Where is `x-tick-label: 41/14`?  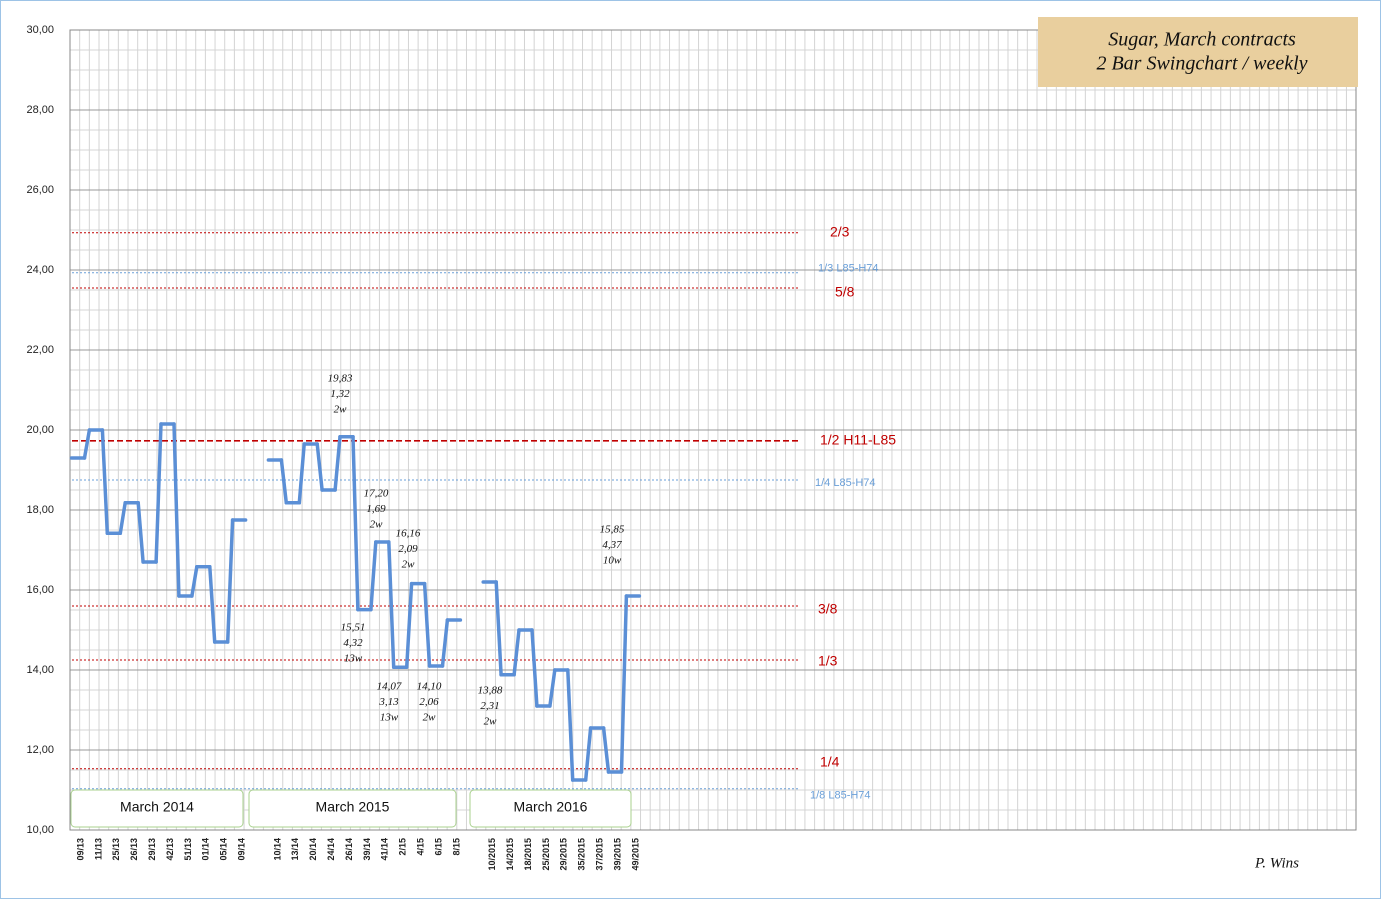 x-tick-label: 41/14 is located at coordinates (385, 849).